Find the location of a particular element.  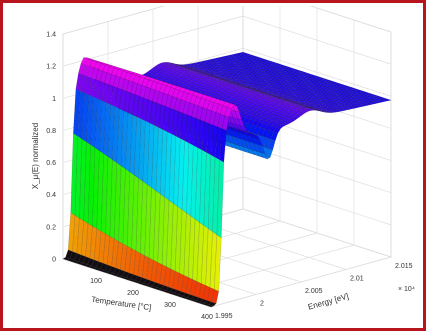

x-tick-label: 200 is located at coordinates (133, 293).